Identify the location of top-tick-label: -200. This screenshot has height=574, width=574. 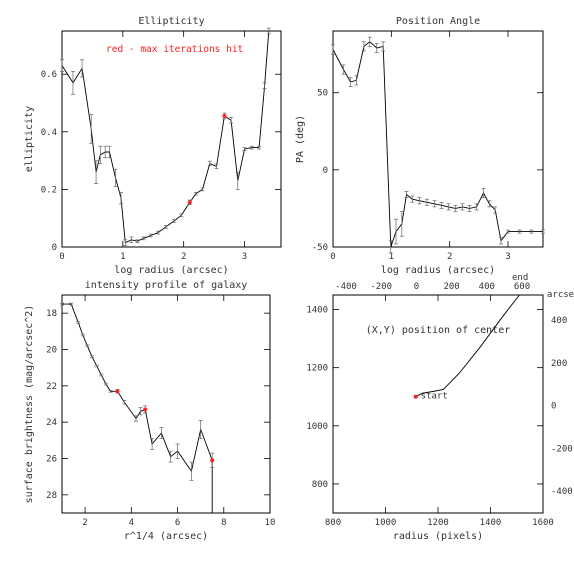
(381, 287).